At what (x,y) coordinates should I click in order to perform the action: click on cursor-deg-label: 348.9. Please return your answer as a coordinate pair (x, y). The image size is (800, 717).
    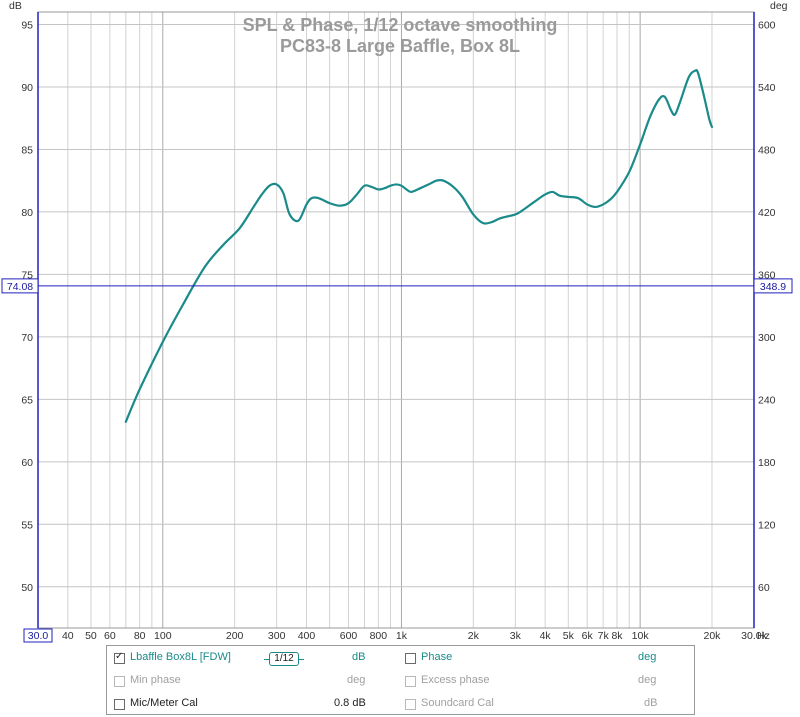
    Looking at the image, I should click on (773, 287).